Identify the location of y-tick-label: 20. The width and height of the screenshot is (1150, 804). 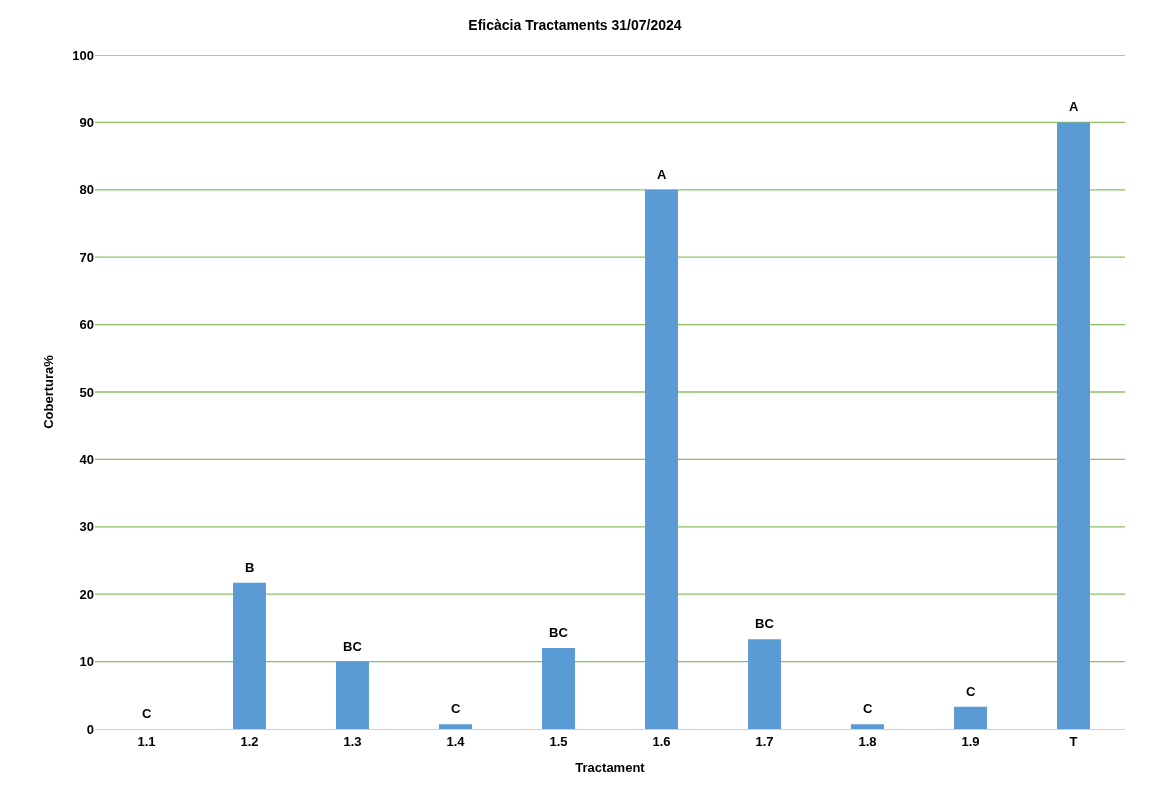
(86, 594).